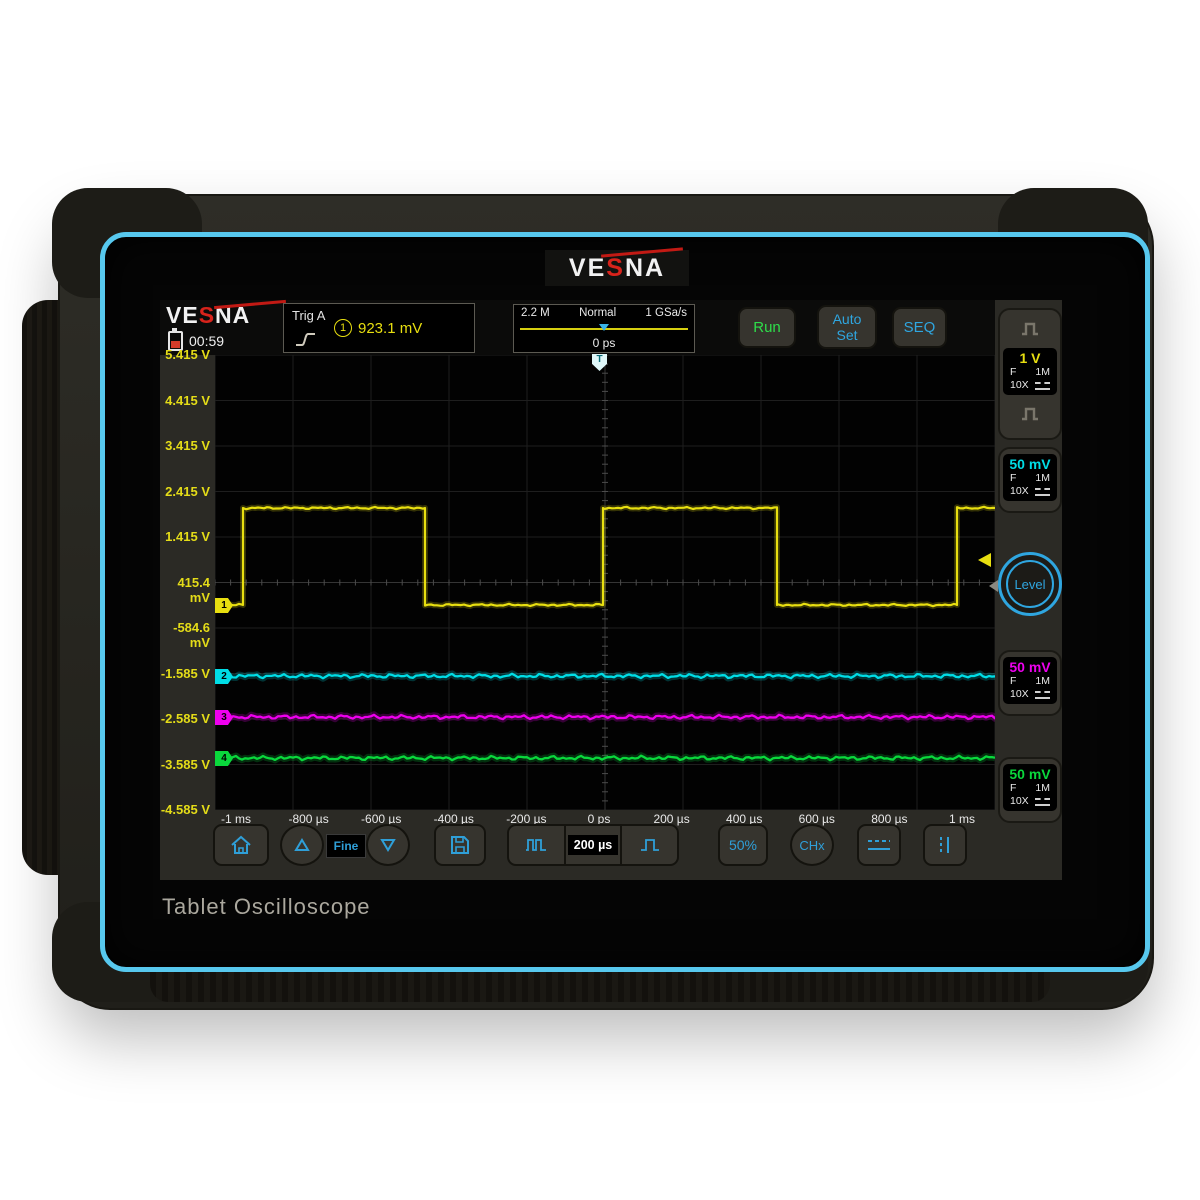 This screenshot has width=1200, height=1200. I want to click on battery-time: 00:59, so click(207, 341).